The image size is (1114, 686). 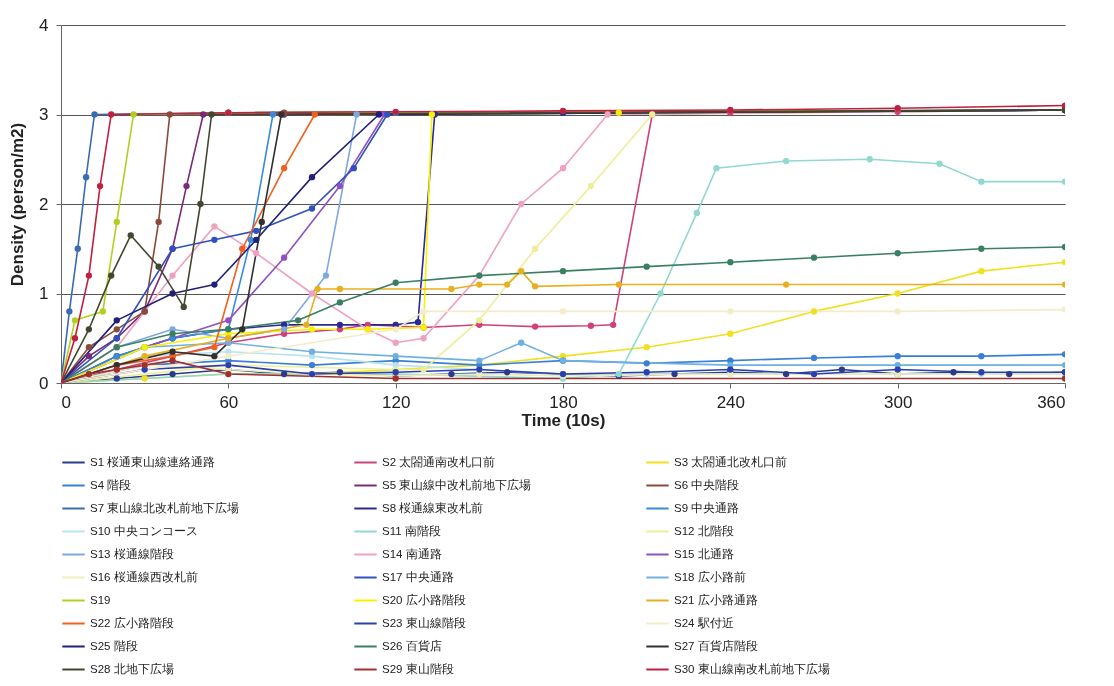 I want to click on y-tick-label: 4, so click(x=44, y=25).